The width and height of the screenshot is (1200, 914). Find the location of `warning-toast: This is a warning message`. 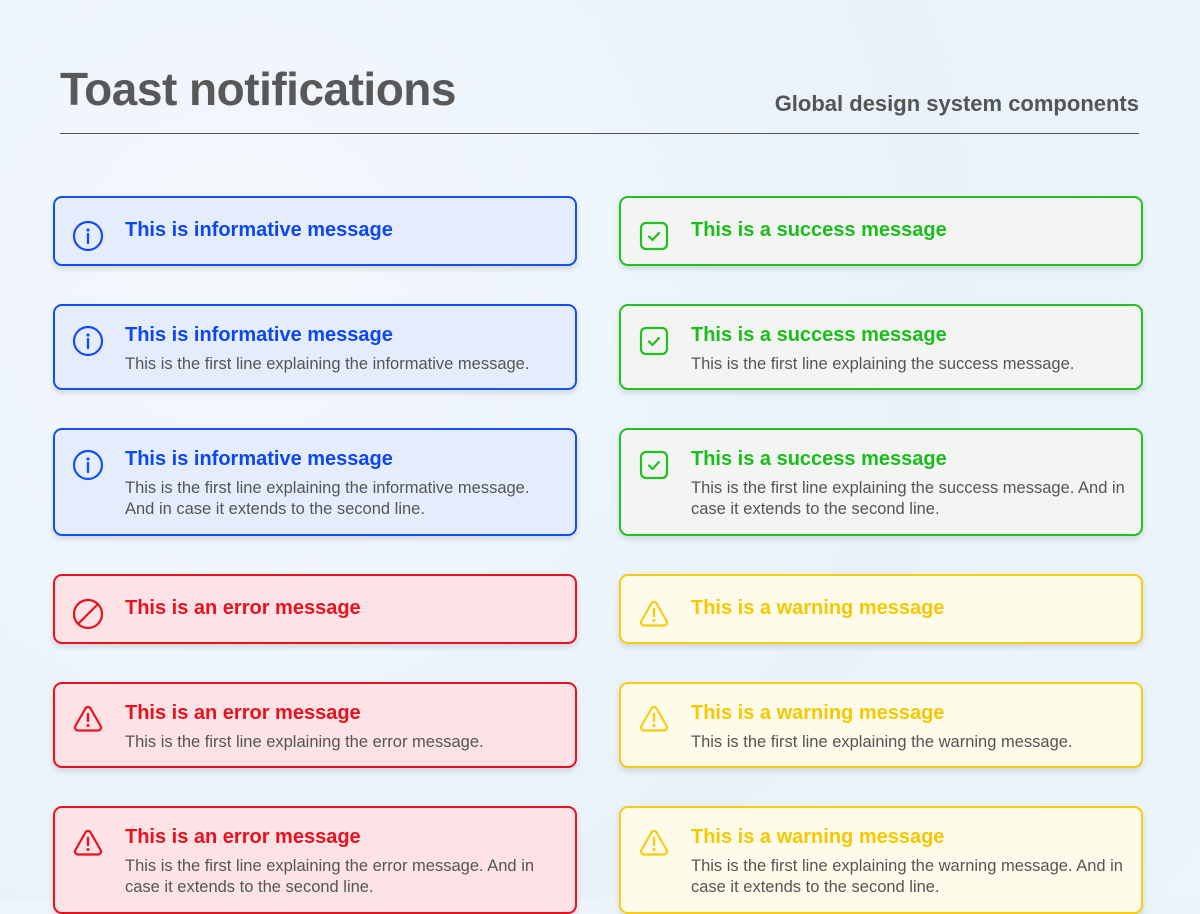

warning-toast: This is a warning message is located at coordinates (881, 609).